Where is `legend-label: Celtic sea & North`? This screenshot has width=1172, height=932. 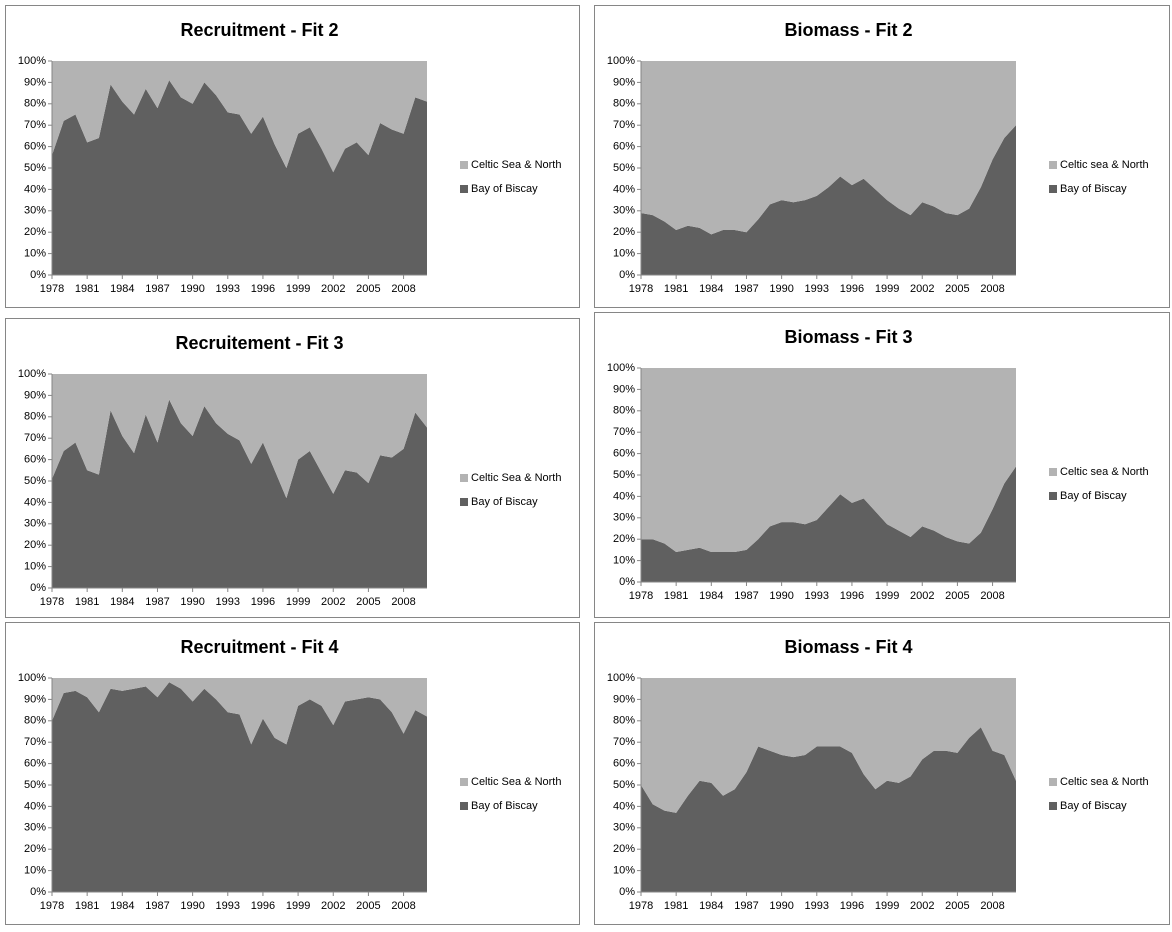 legend-label: Celtic sea & North is located at coordinates (1104, 165).